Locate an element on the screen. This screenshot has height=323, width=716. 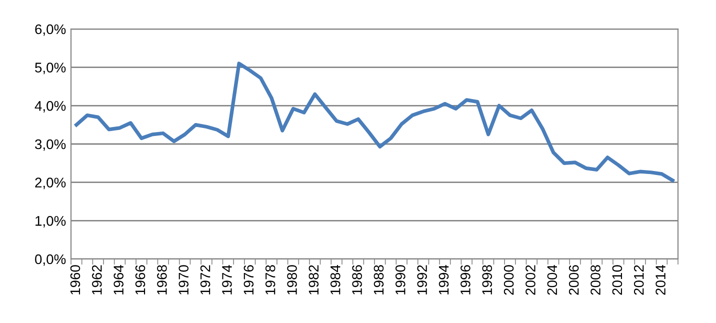
x-tick-label: 2008 is located at coordinates (595, 280).